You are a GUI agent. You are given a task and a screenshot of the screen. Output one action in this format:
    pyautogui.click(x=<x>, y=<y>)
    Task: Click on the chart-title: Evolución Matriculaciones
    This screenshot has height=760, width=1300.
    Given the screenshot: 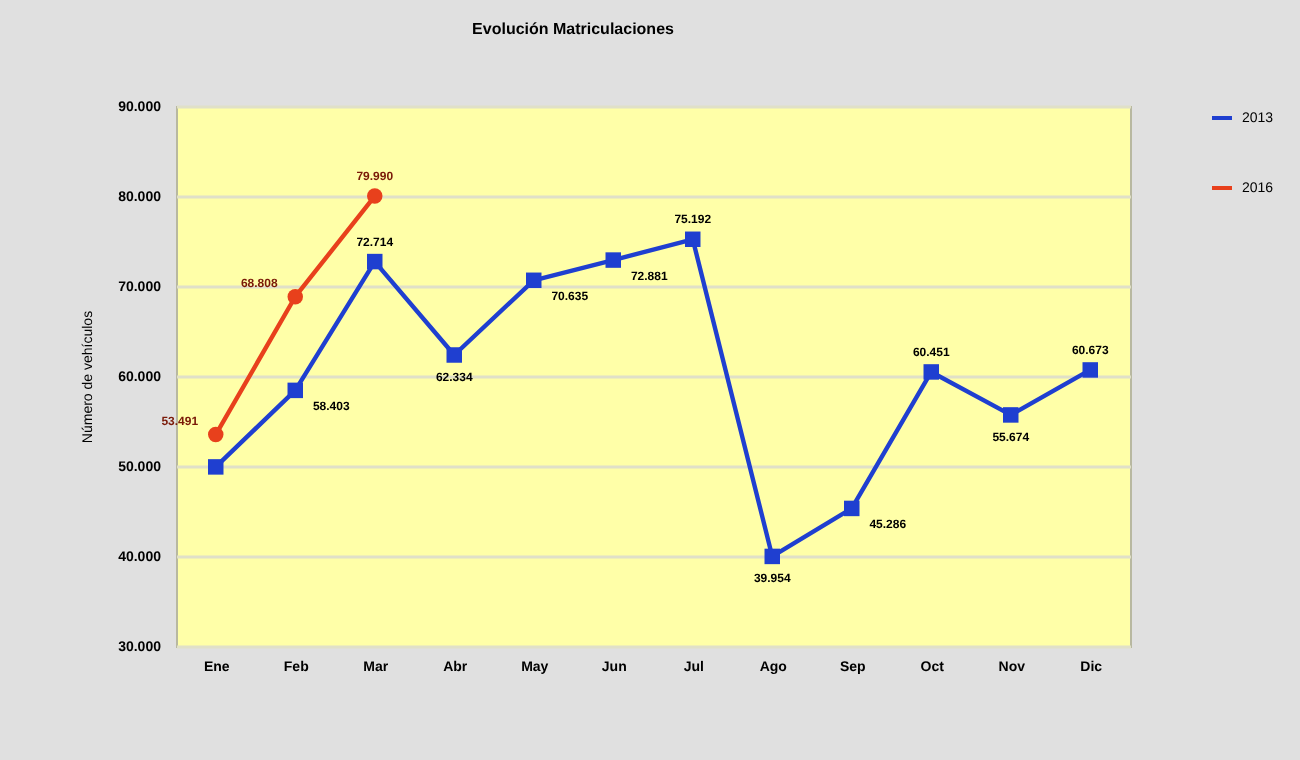 What is the action you would take?
    pyautogui.click(x=574, y=29)
    